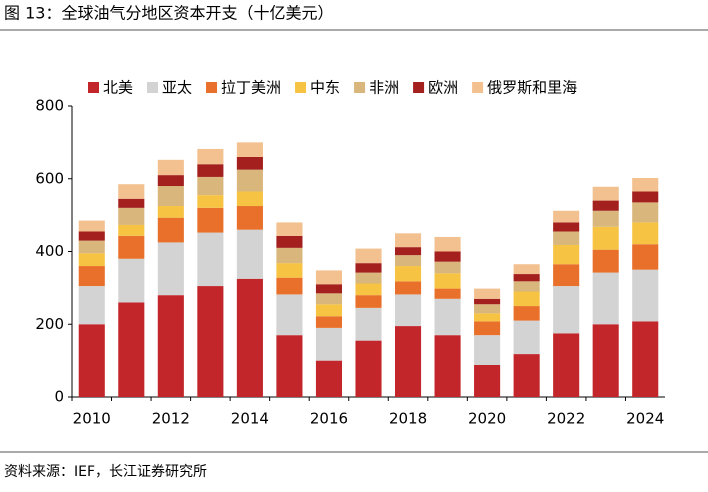 This screenshot has height=492, width=708. I want to click on x-tick-label: 2024, so click(645, 419).